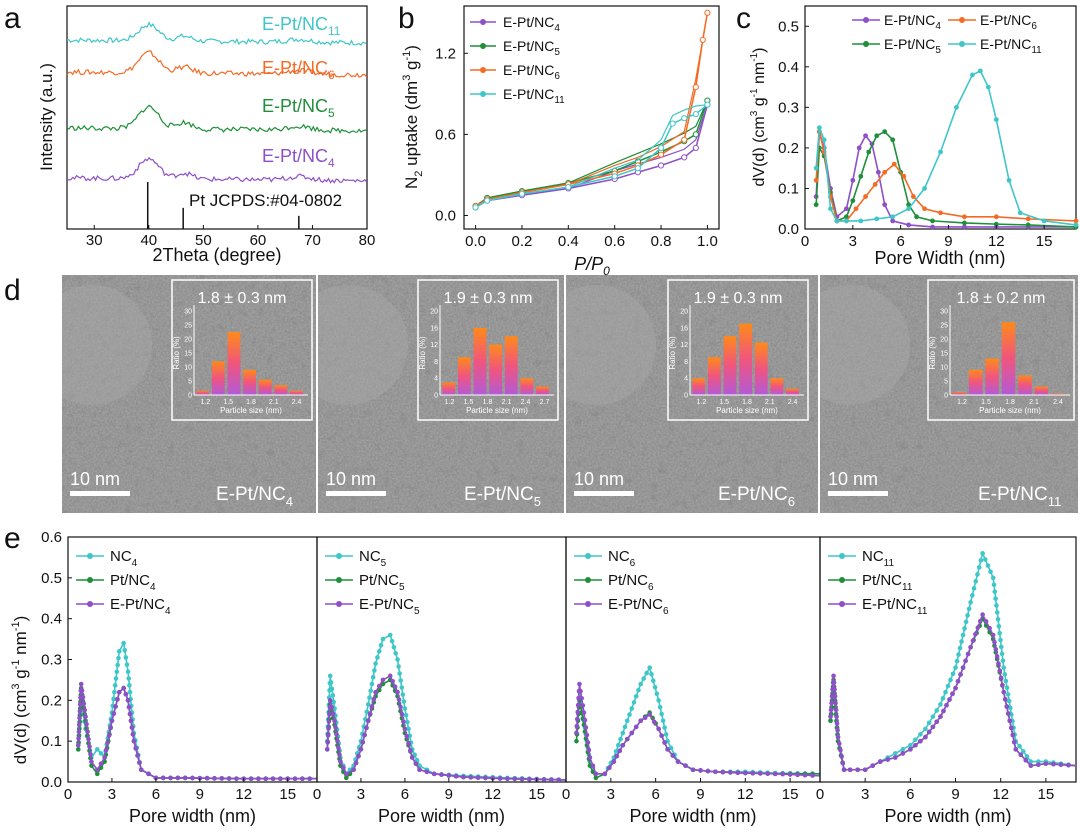  What do you see at coordinates (747, 410) in the screenshot?
I see `inset-xlabel: Particle size (nm)` at bounding box center [747, 410].